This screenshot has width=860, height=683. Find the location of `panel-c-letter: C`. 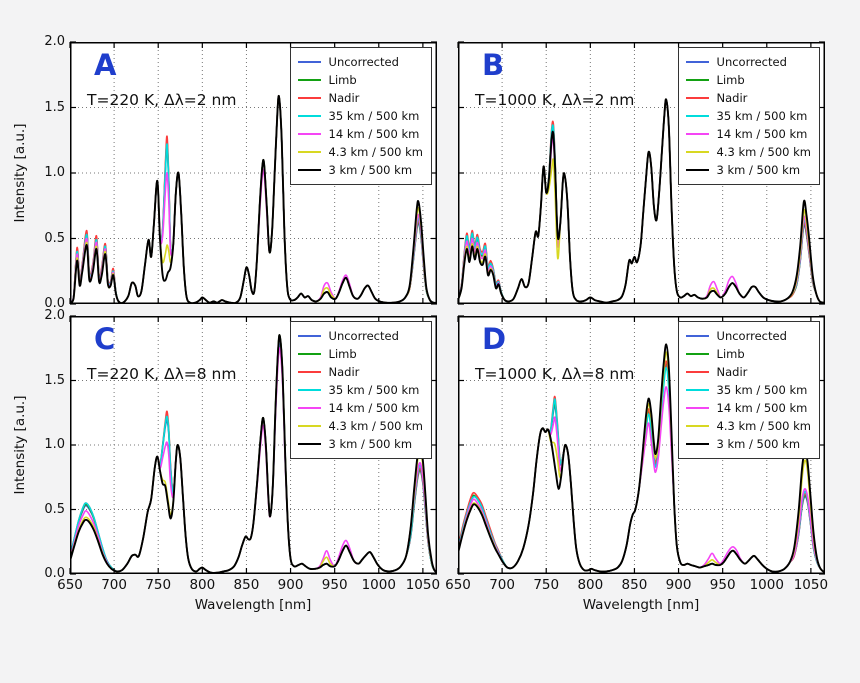

panel-c-letter: C is located at coordinates (105, 339).